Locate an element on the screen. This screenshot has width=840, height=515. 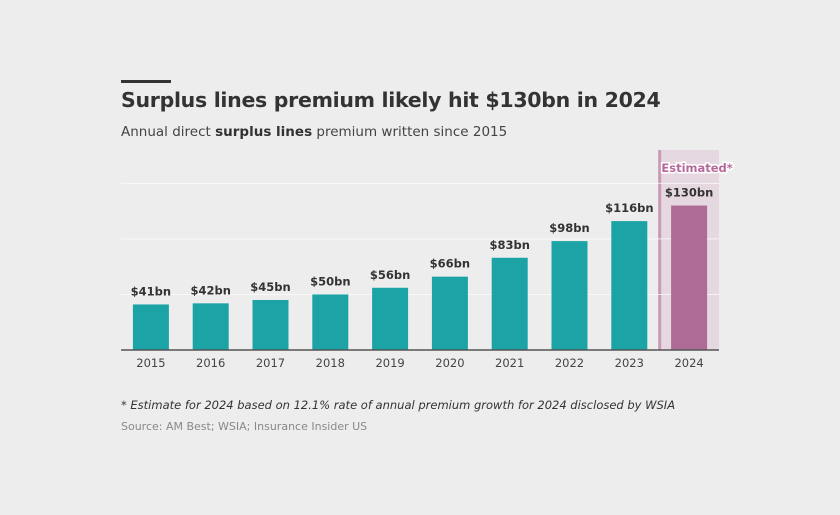
x-tick-label-2015: 2015 is located at coordinates (150, 363).